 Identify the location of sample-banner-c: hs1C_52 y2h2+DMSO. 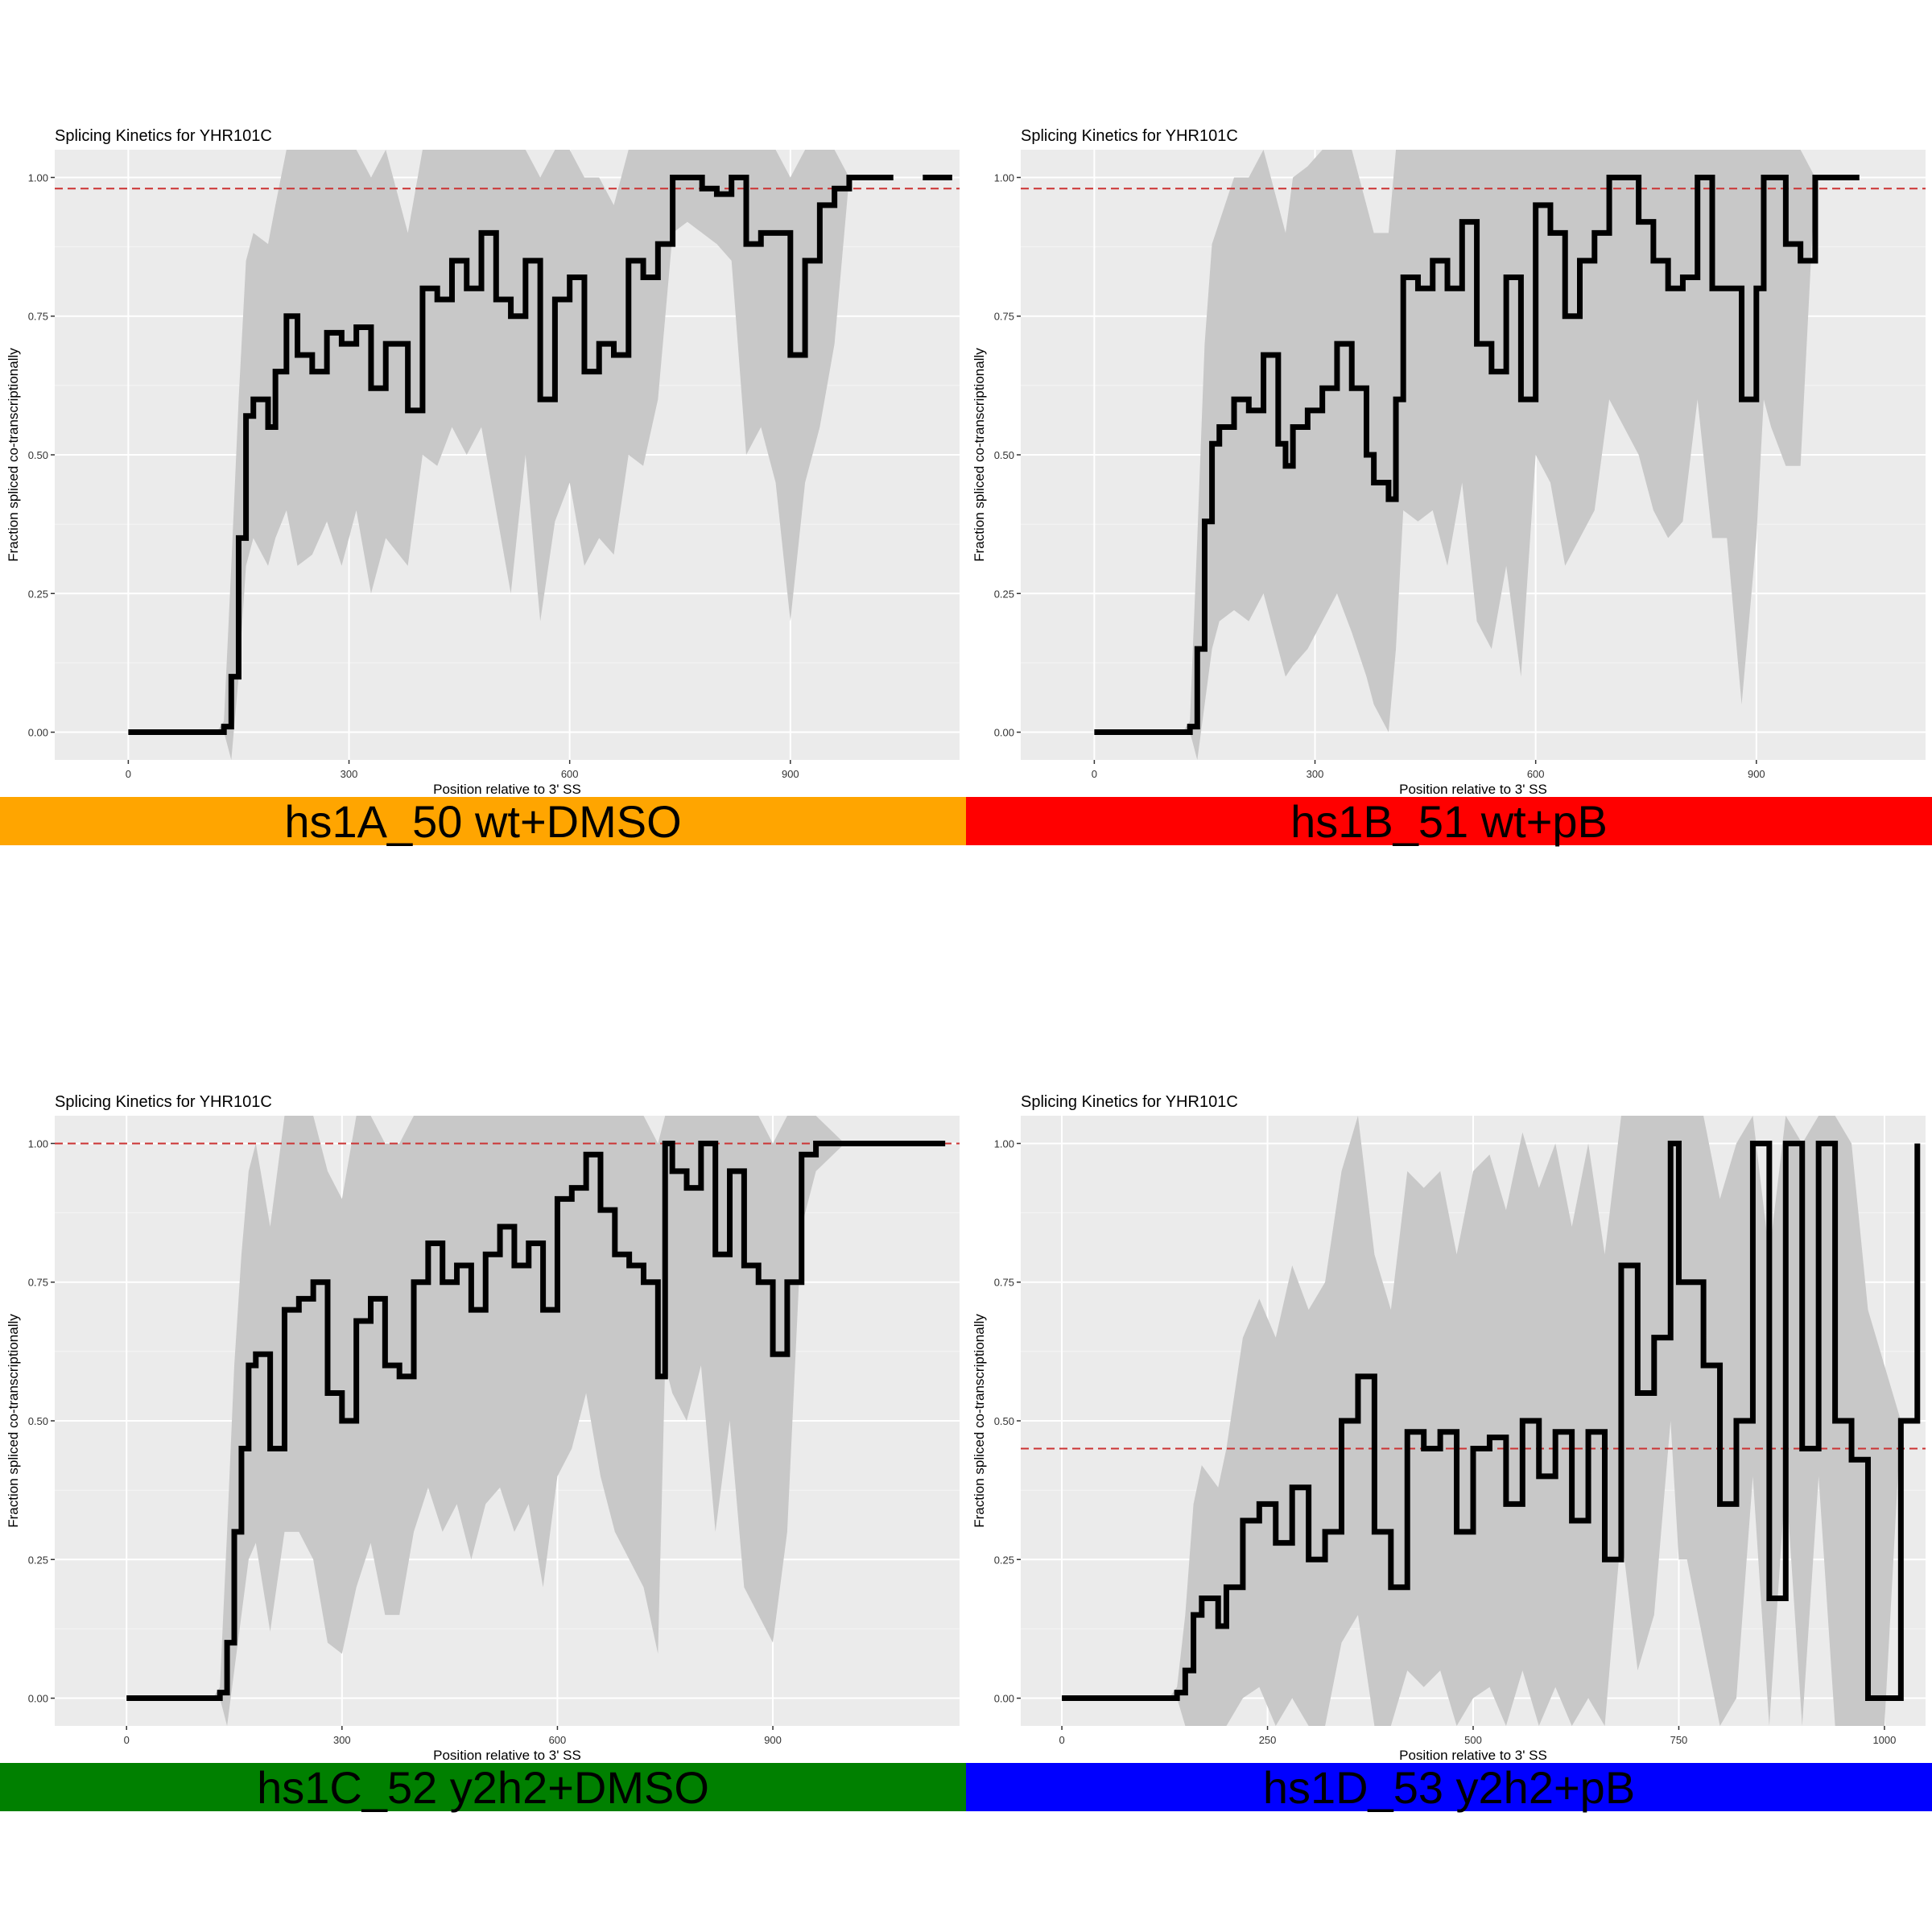
(483, 1787).